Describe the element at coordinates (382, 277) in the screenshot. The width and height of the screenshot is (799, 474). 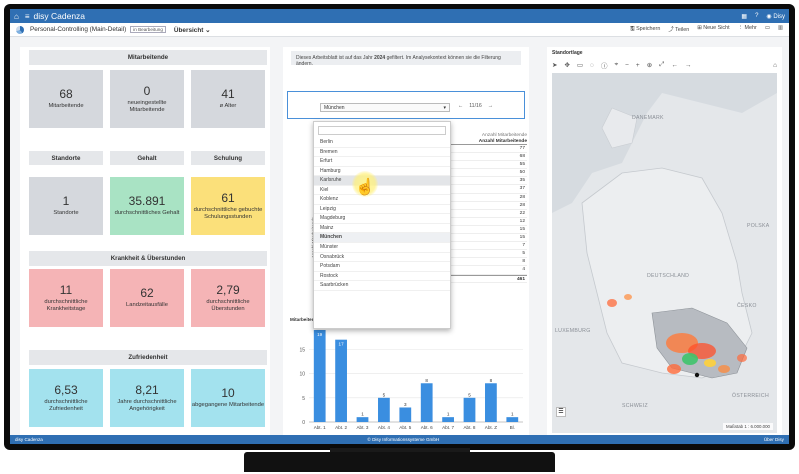
I see `dropdown-item: Rostock` at that location.